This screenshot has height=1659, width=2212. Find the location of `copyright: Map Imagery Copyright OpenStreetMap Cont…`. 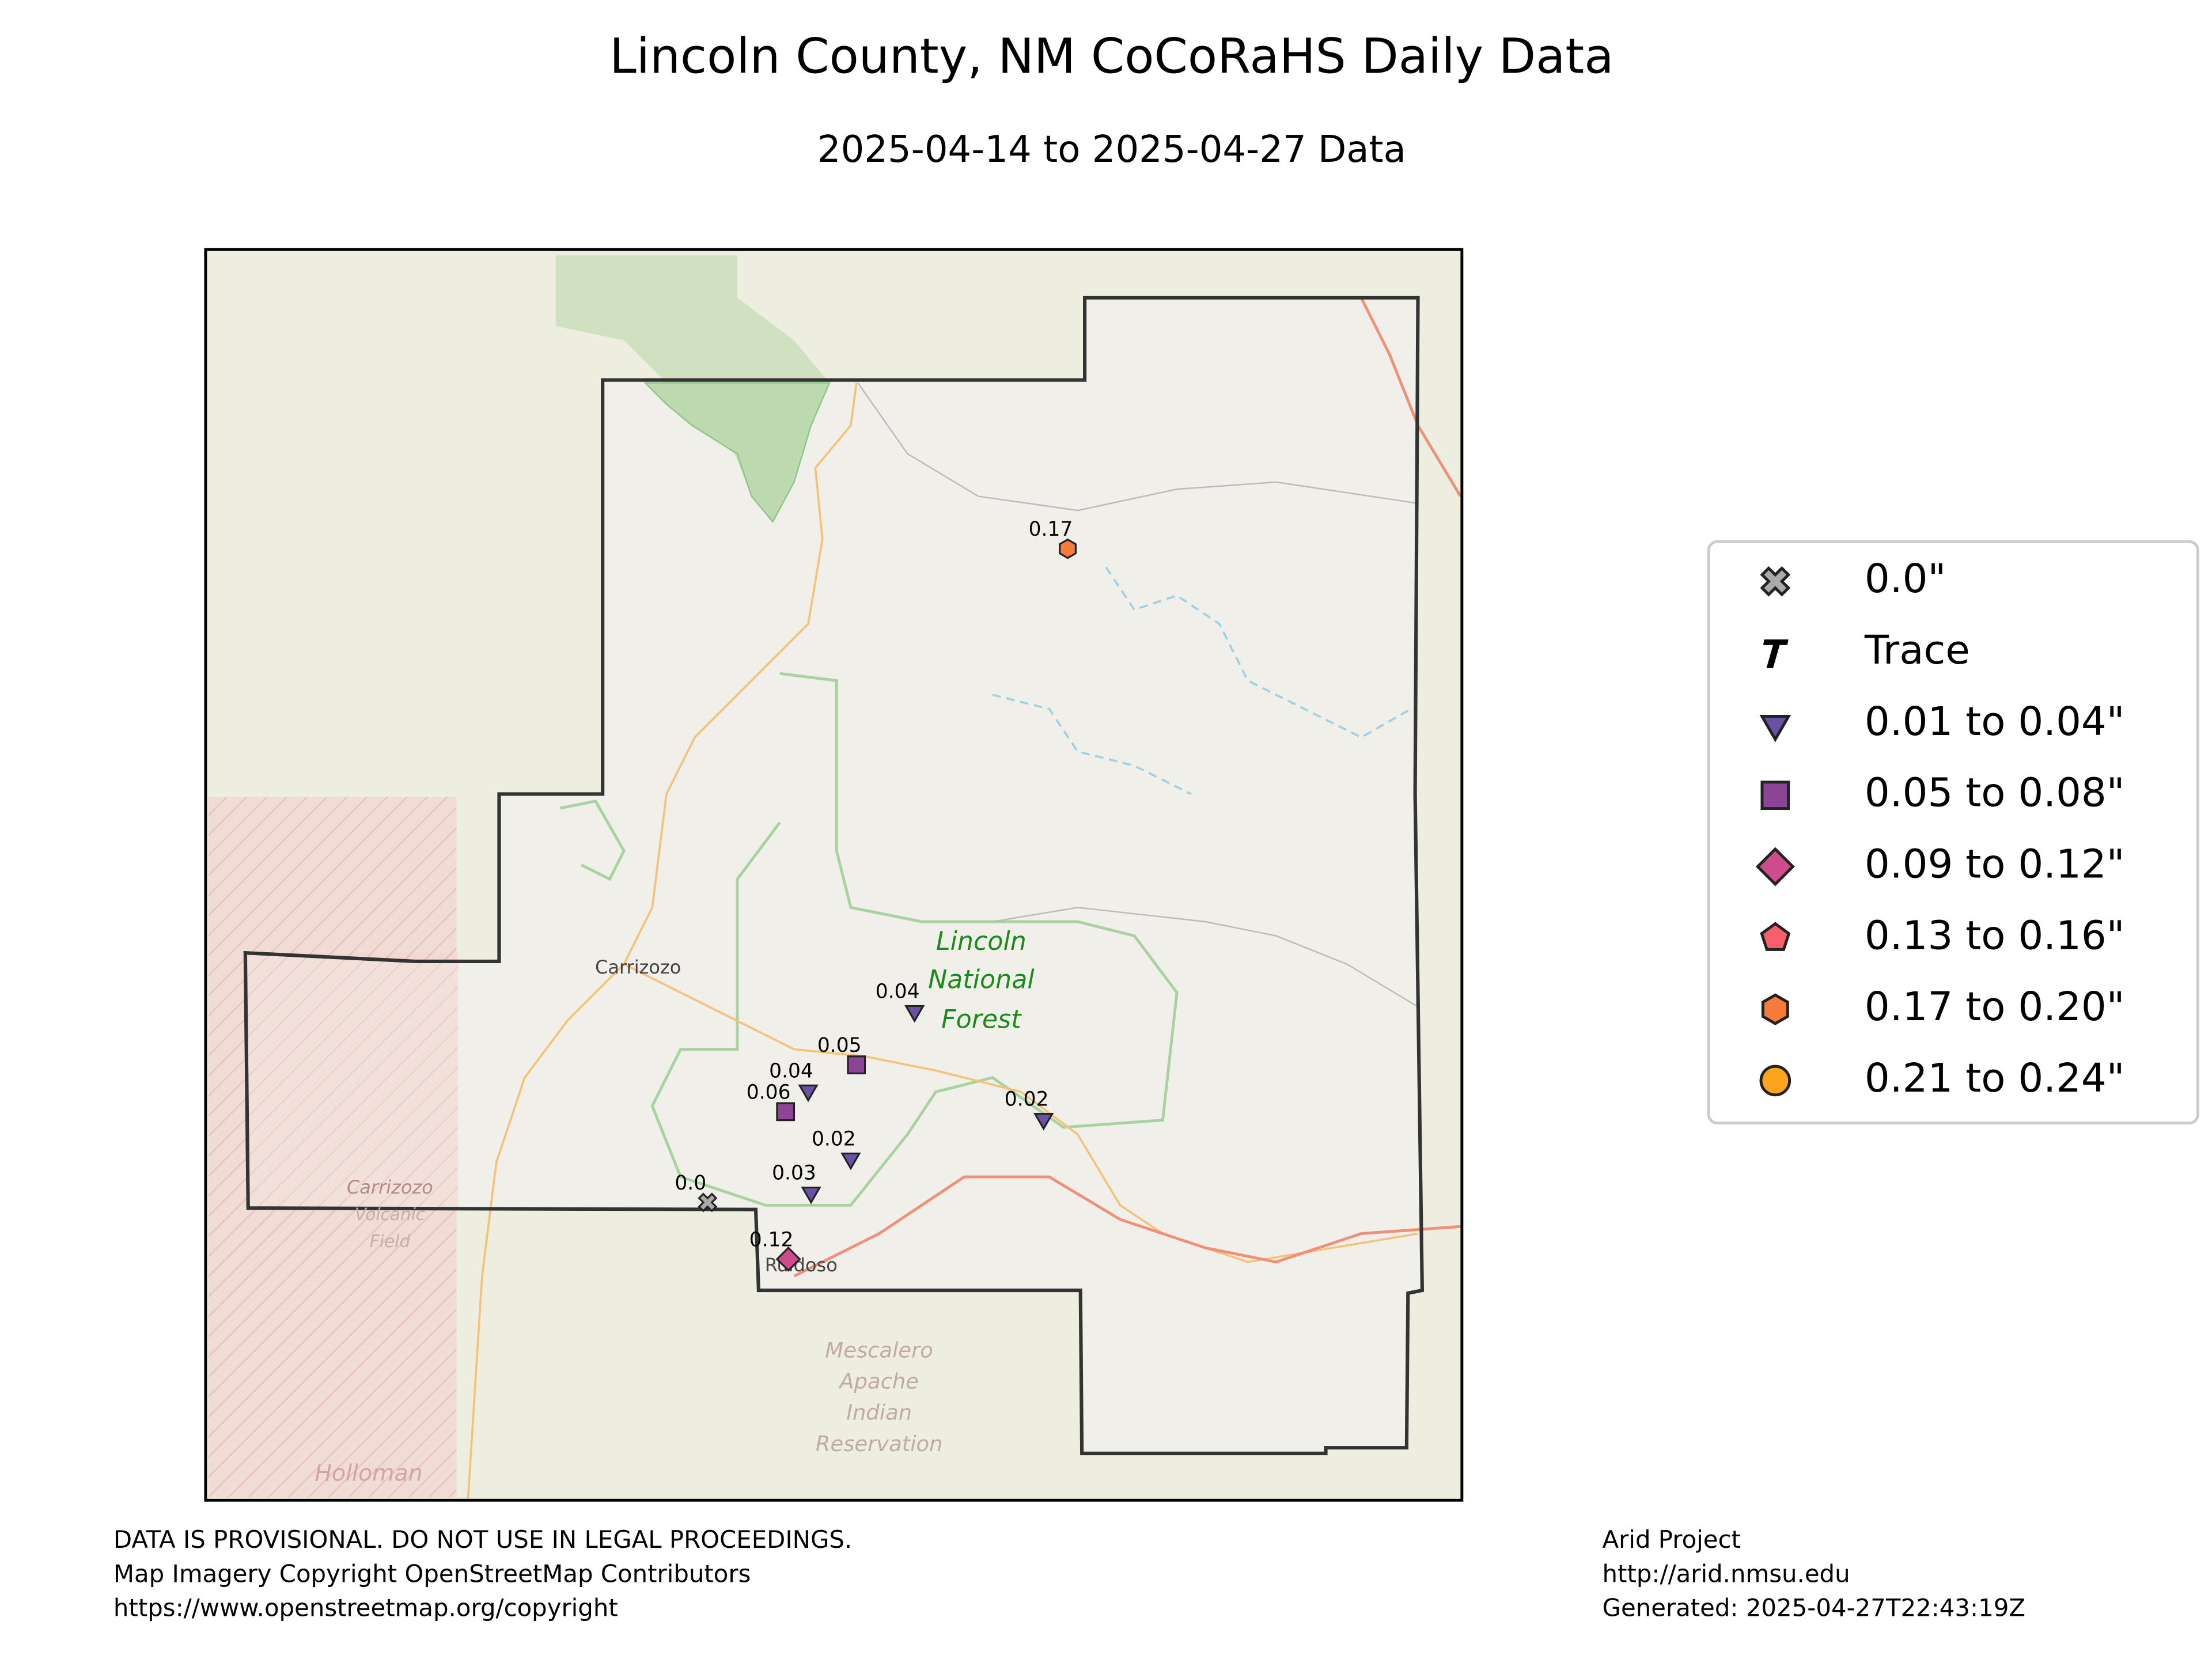

copyright: Map Imagery Copyright OpenStreetMap Cont… is located at coordinates (432, 1573).